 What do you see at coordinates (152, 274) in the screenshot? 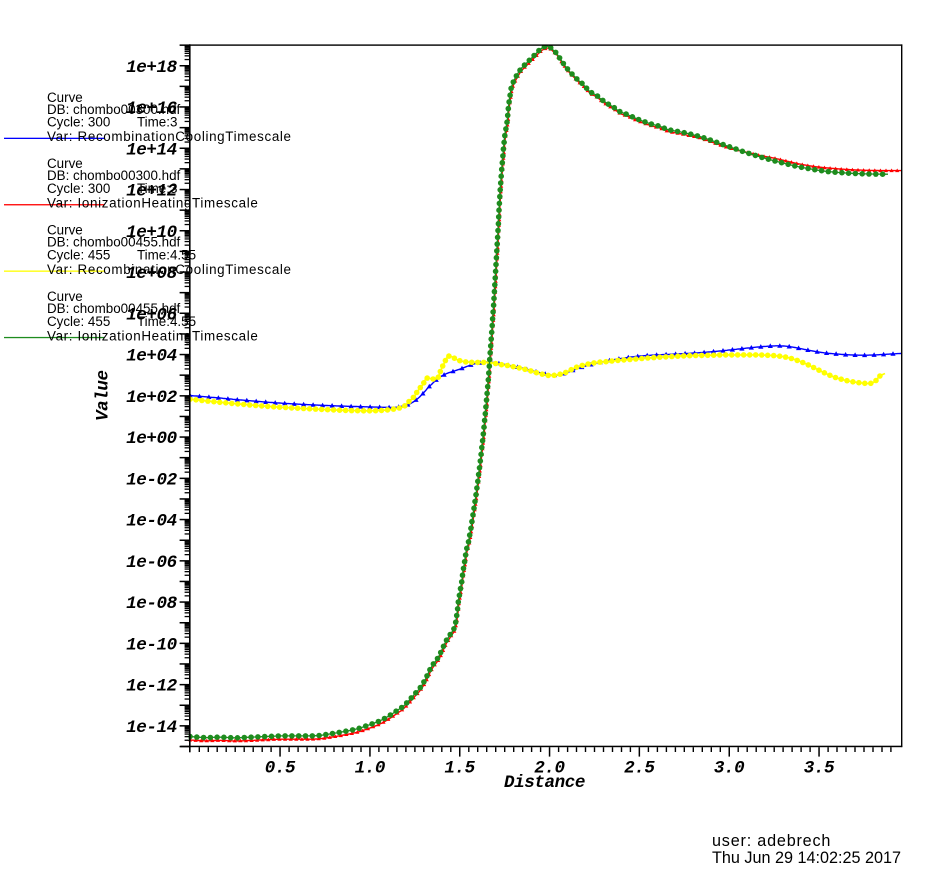
I see `svg-text: 1e+08` at bounding box center [152, 274].